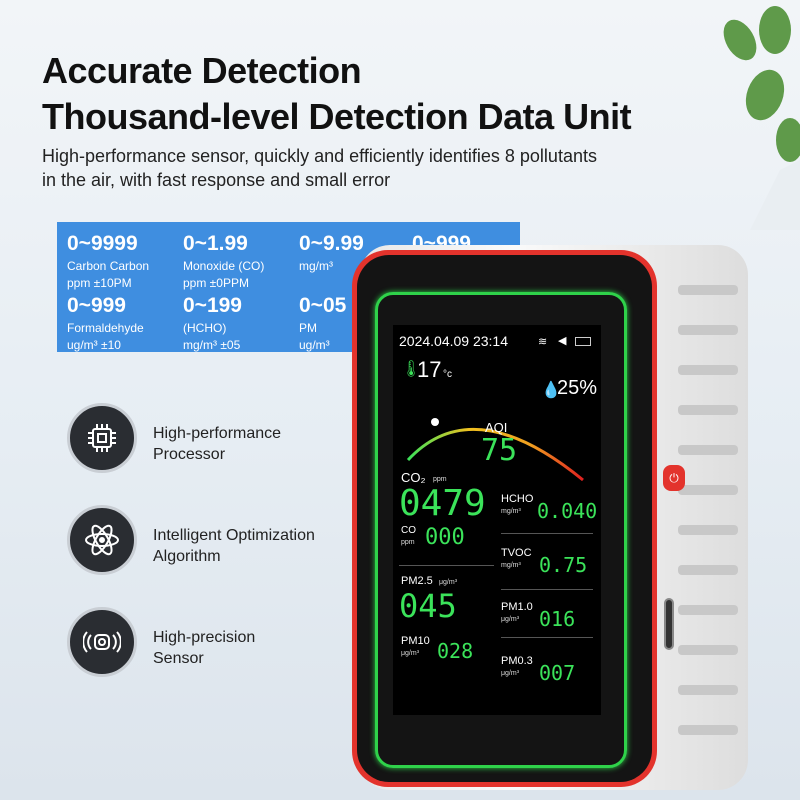  What do you see at coordinates (417, 581) in the screenshot?
I see `pm25-label: PM2.5` at bounding box center [417, 581].